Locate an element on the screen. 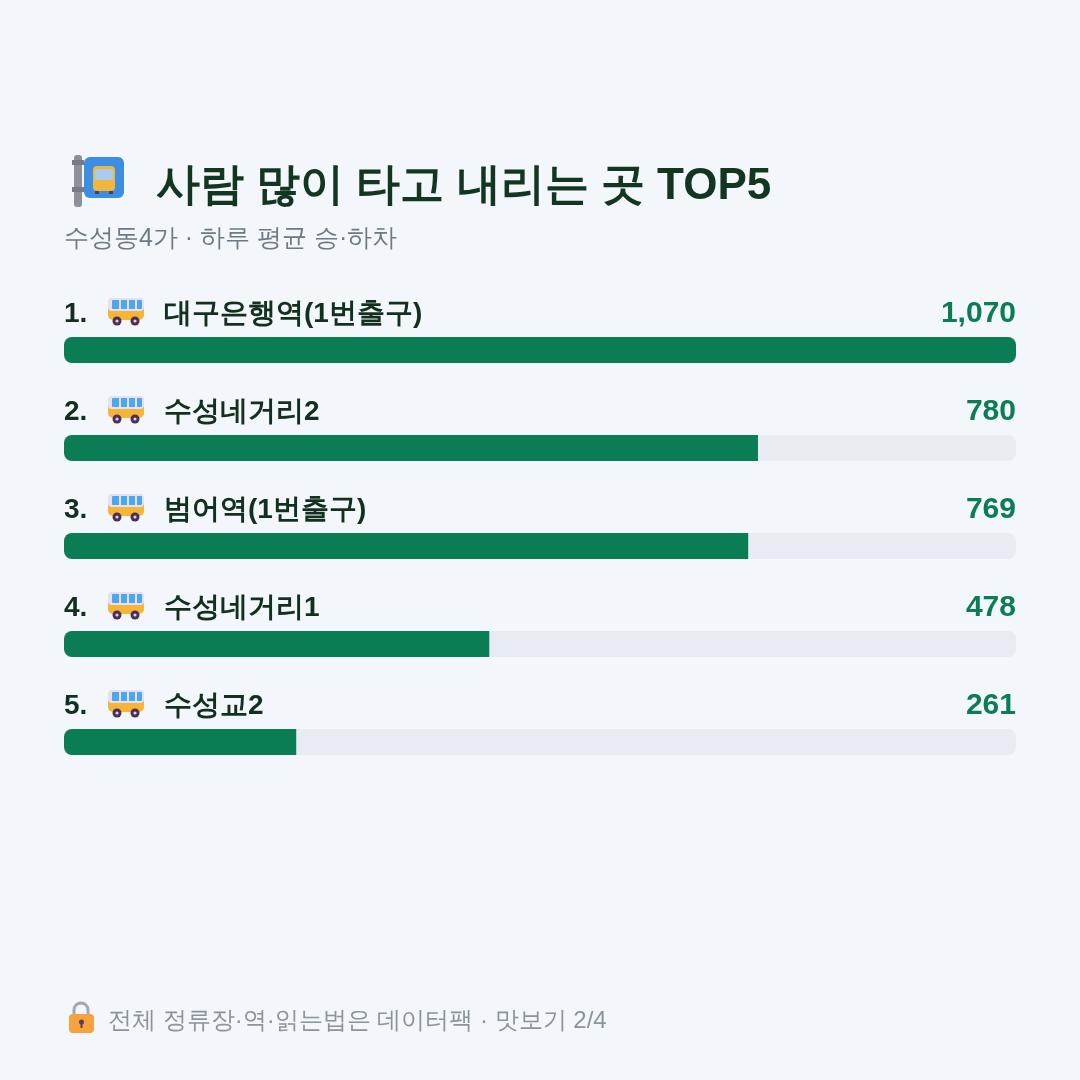  chart-title: 사람 많이 타고 내리는 곳 TOP5 is located at coordinates (464, 183).